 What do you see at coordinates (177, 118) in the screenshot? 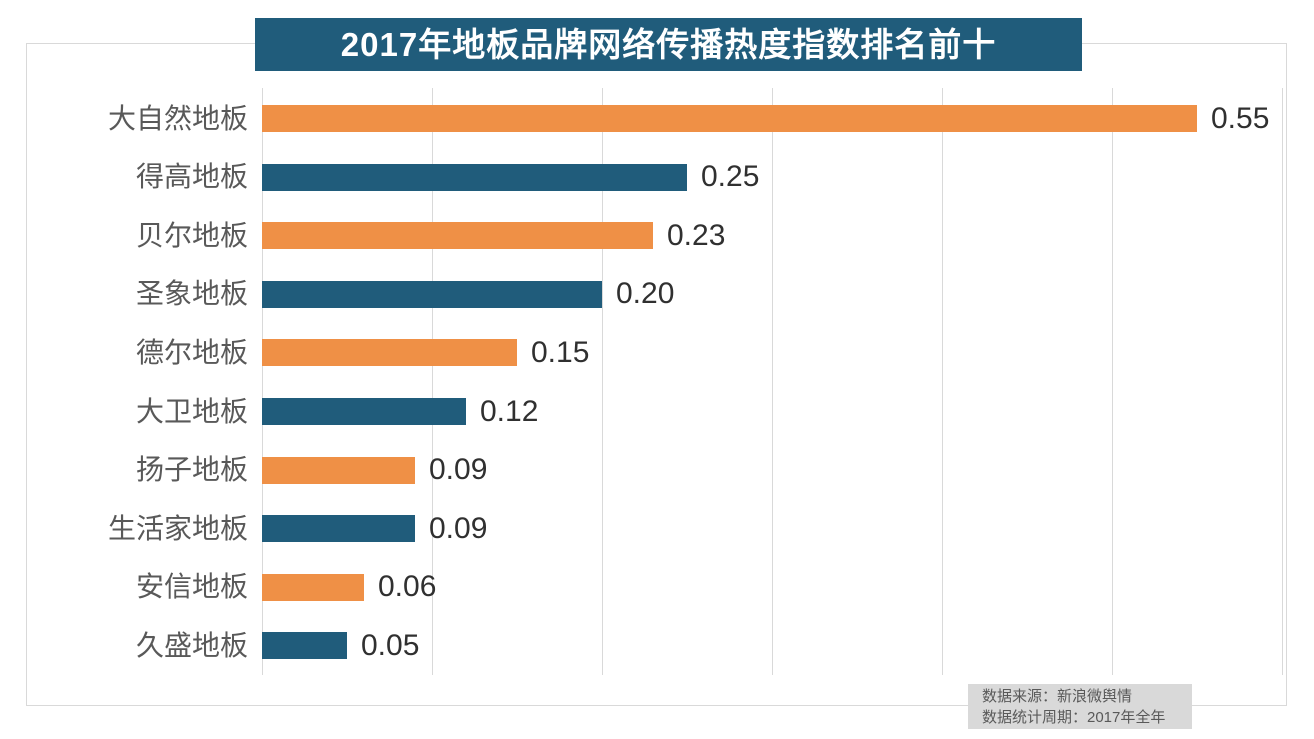
I see `category-label: 大自然地板` at bounding box center [177, 118].